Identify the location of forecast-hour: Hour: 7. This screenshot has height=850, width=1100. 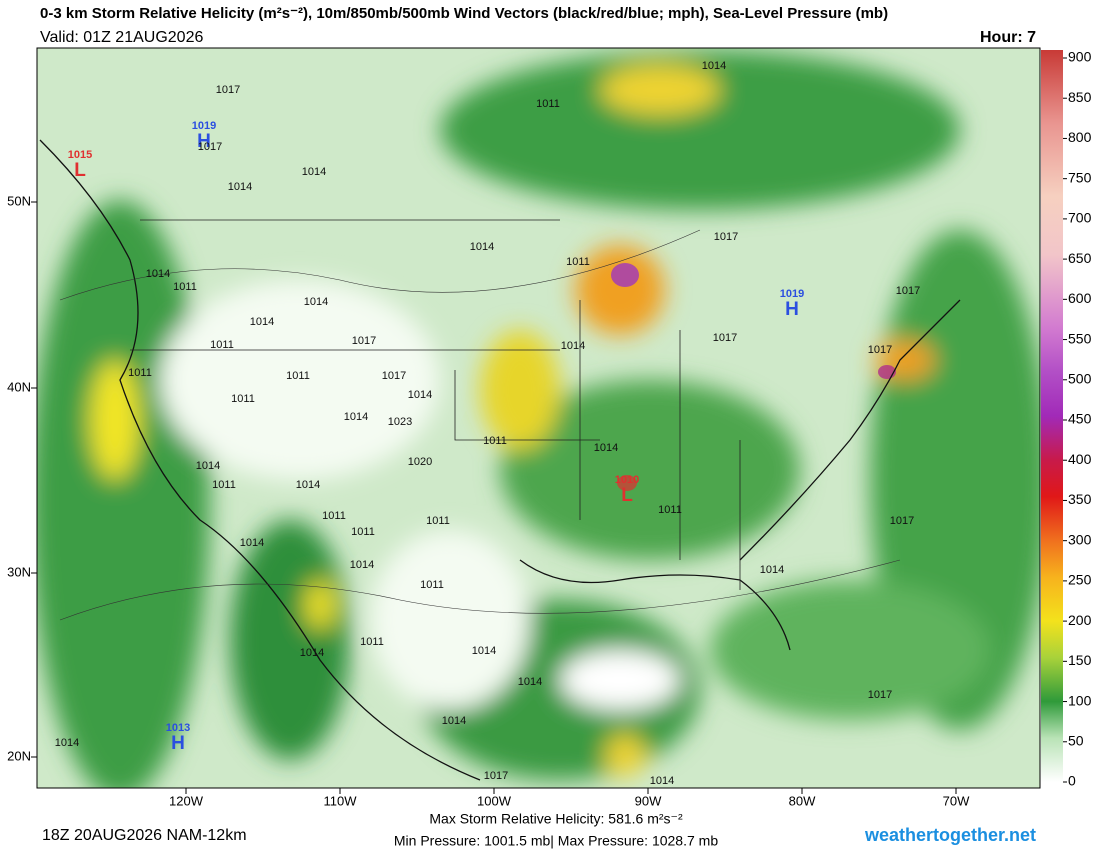
(1008, 37).